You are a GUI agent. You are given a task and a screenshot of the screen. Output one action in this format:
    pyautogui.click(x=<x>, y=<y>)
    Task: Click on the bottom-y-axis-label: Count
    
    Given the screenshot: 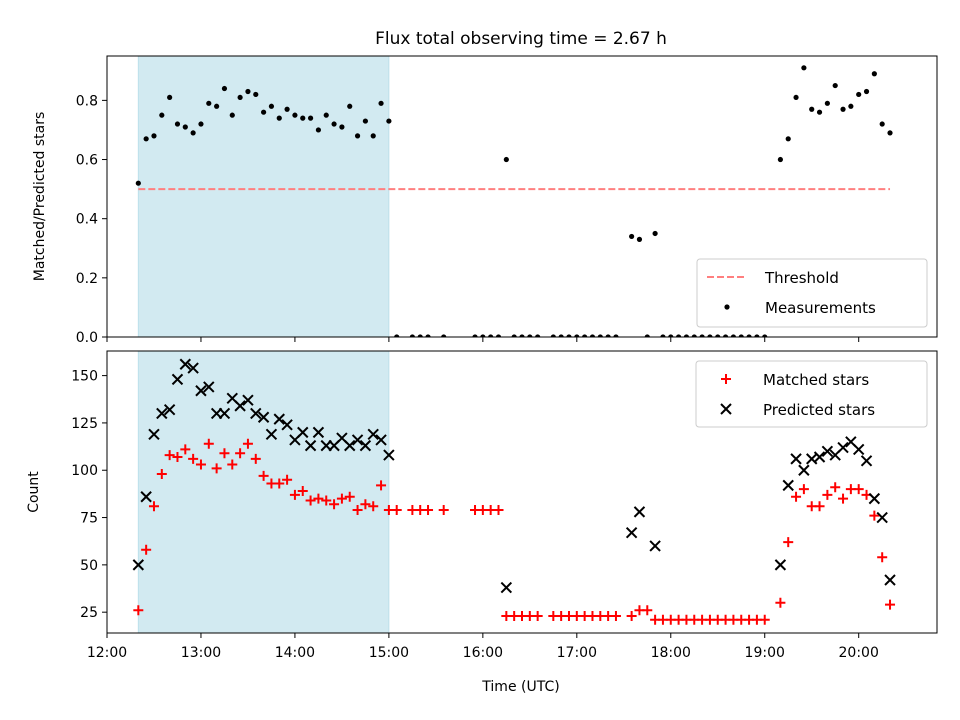 What is the action you would take?
    pyautogui.click(x=34, y=492)
    